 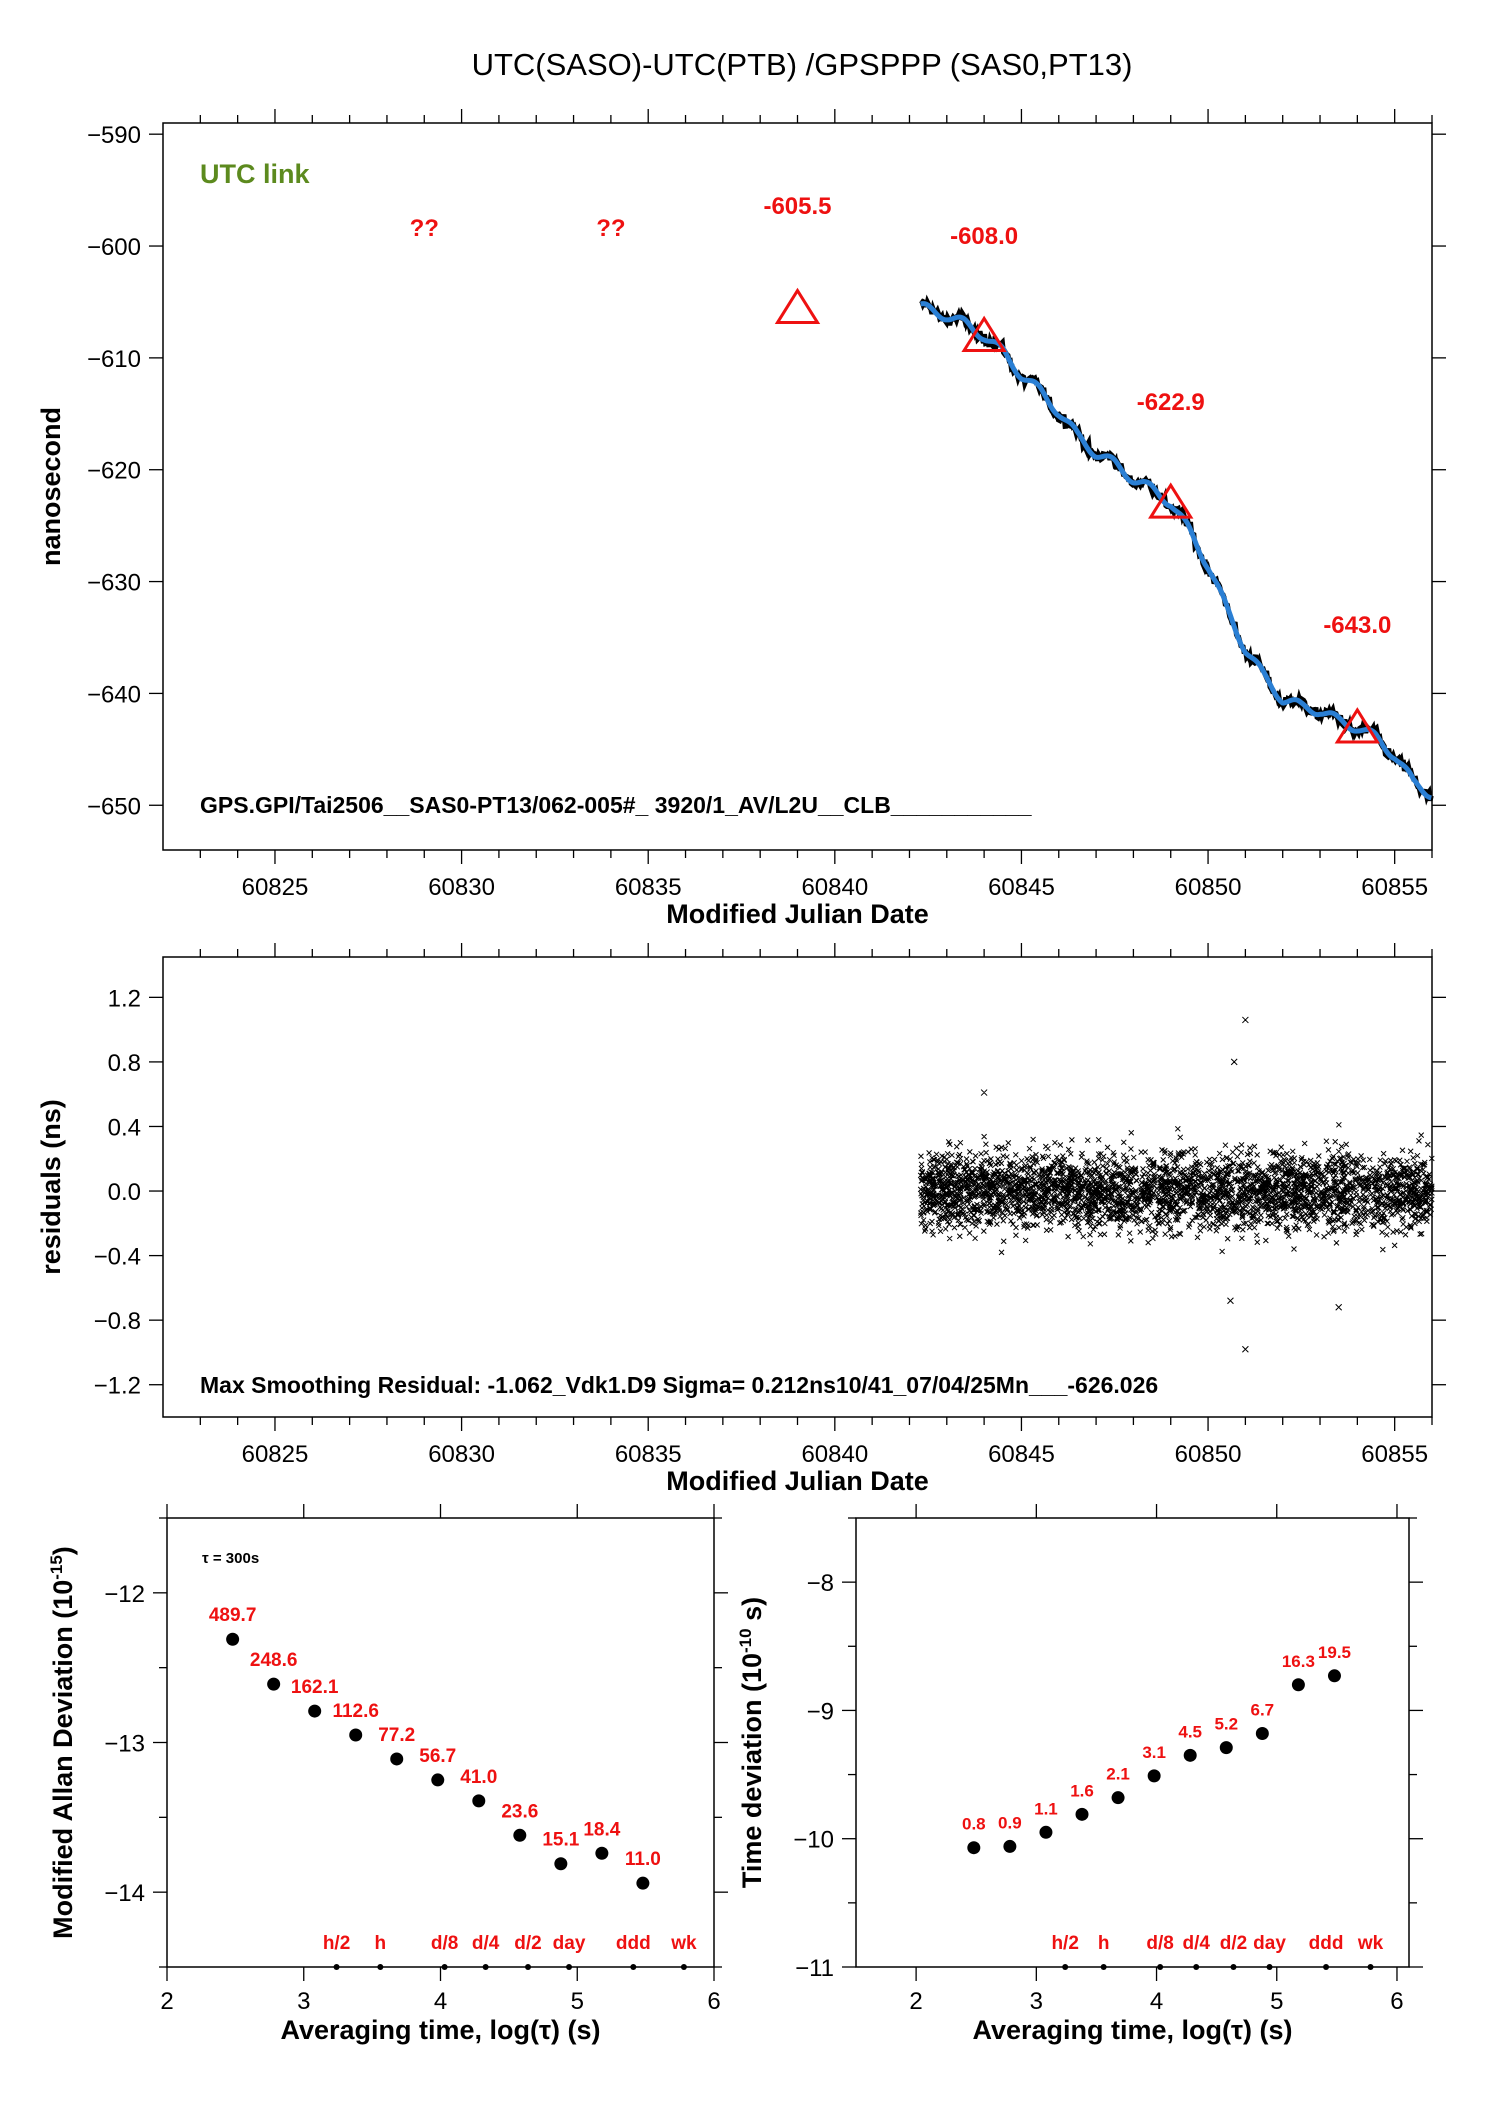 I want to click on residuals-y-tick-label: 0.0, so click(x=124, y=1192).